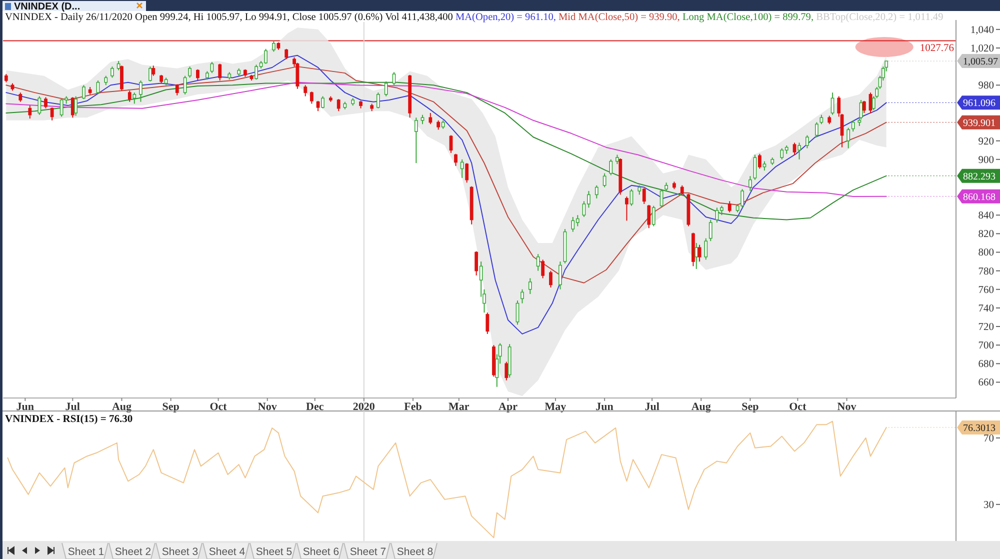  Describe the element at coordinates (986, 383) in the screenshot. I see `y-tick-label: 660` at that location.